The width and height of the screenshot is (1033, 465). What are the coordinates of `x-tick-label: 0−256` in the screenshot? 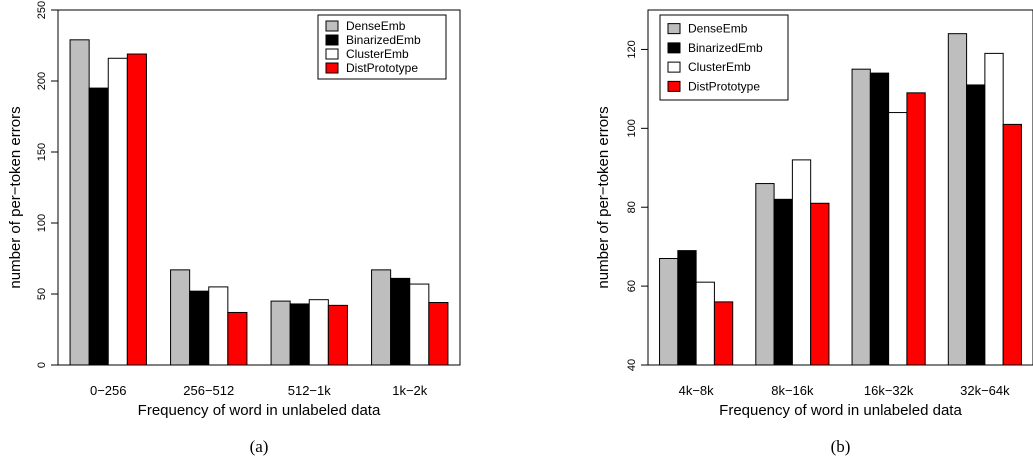 It's located at (108, 390).